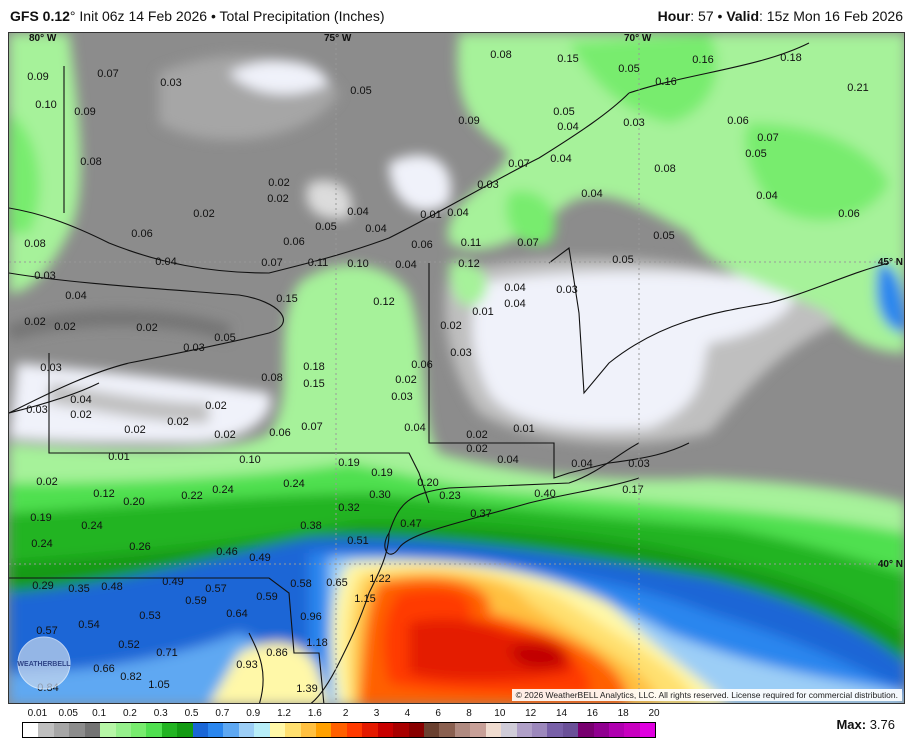 Image resolution: width=913 pixels, height=750 pixels. I want to click on contour-label: 0.32, so click(348, 508).